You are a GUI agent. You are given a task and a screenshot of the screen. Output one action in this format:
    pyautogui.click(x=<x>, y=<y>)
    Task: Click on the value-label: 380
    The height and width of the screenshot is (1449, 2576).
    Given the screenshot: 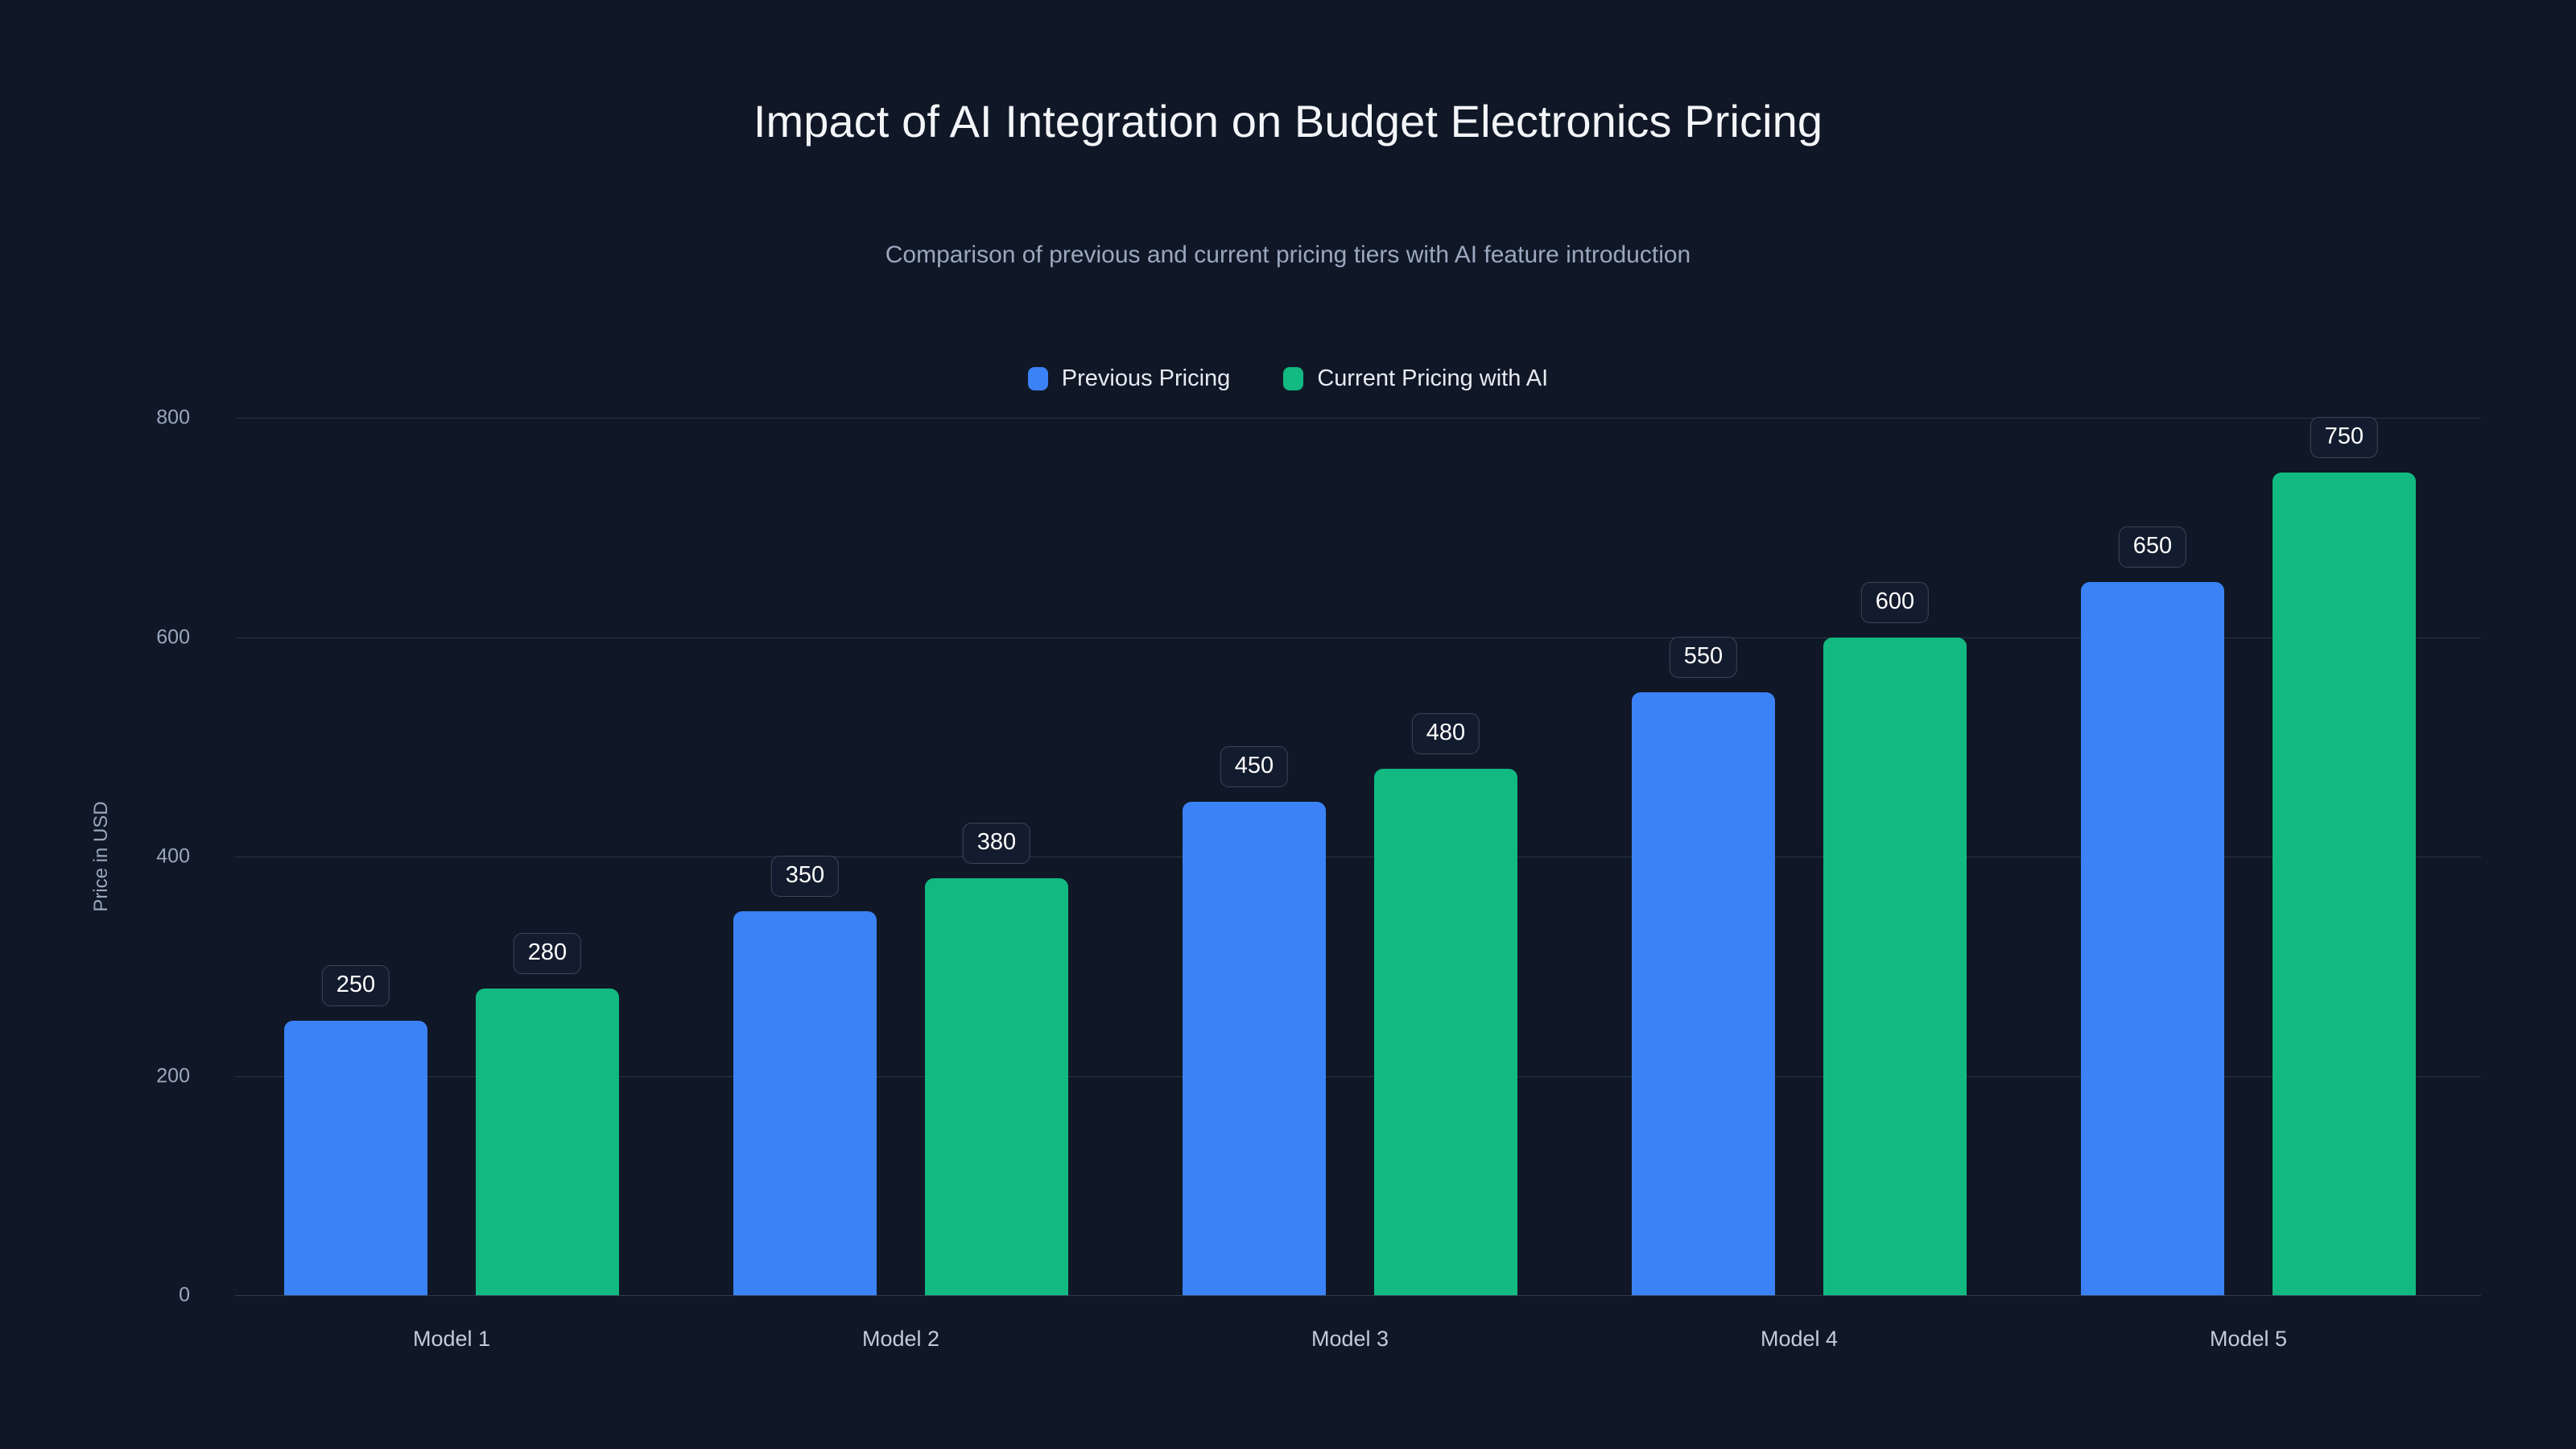 What is the action you would take?
    pyautogui.click(x=996, y=844)
    